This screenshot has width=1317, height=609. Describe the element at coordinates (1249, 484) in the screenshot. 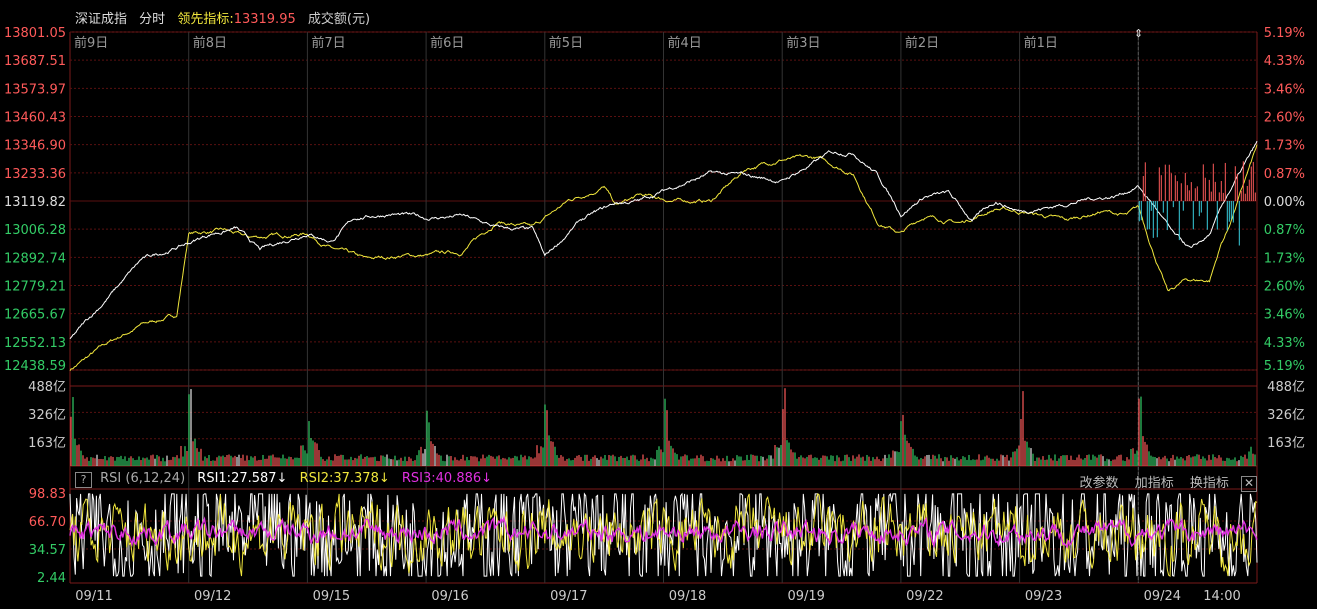

I see `close-icon: ✕` at that location.